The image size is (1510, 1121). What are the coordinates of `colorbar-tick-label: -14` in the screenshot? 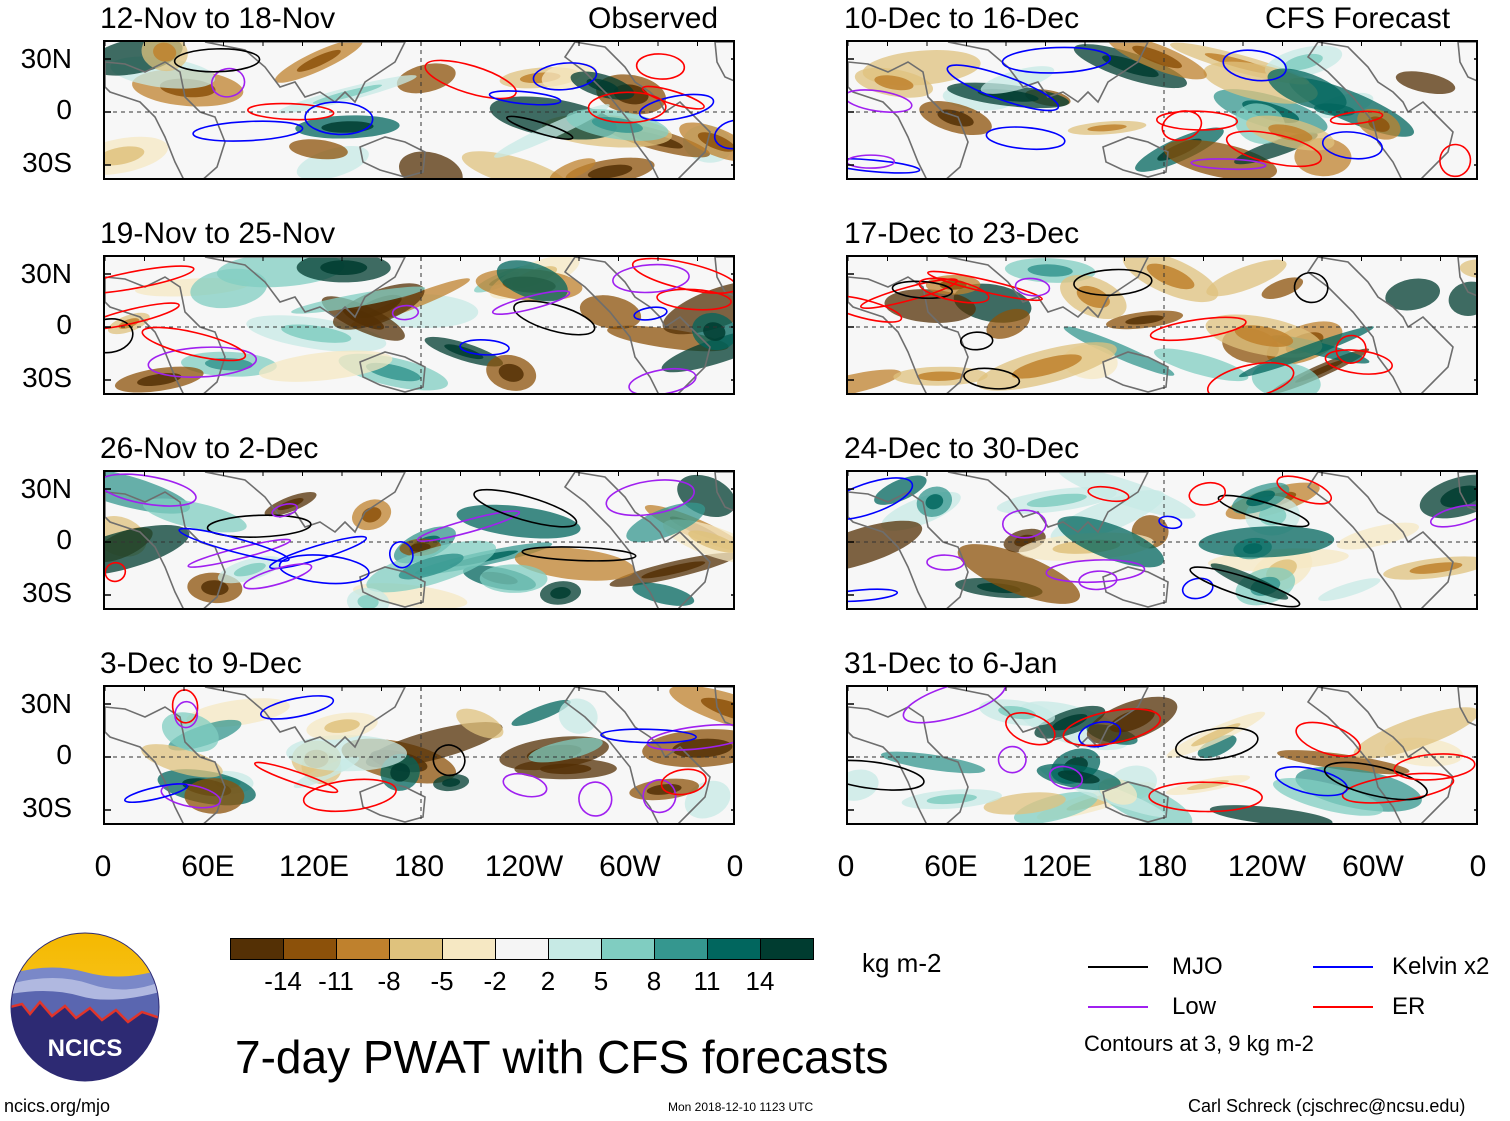 It's located at (283, 981).